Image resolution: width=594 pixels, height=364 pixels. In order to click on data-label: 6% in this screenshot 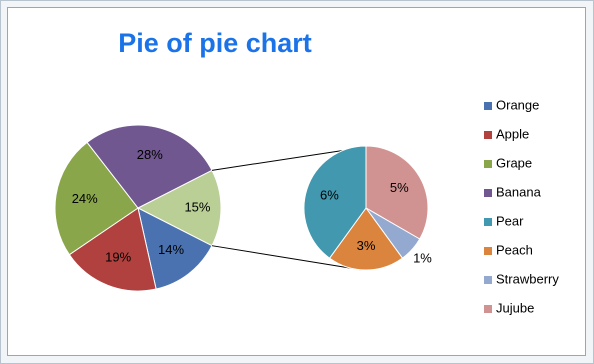, I will do `click(329, 195)`.